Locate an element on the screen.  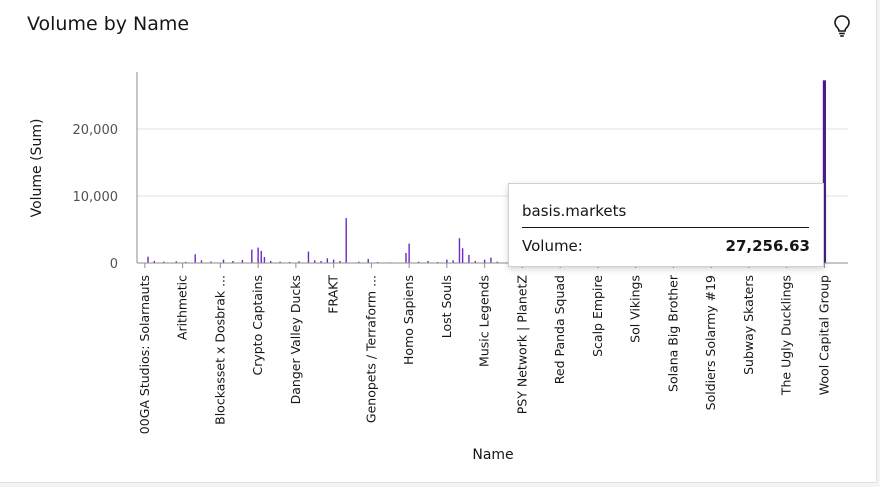
y-tick-label: 20,000 is located at coordinates (96, 130).